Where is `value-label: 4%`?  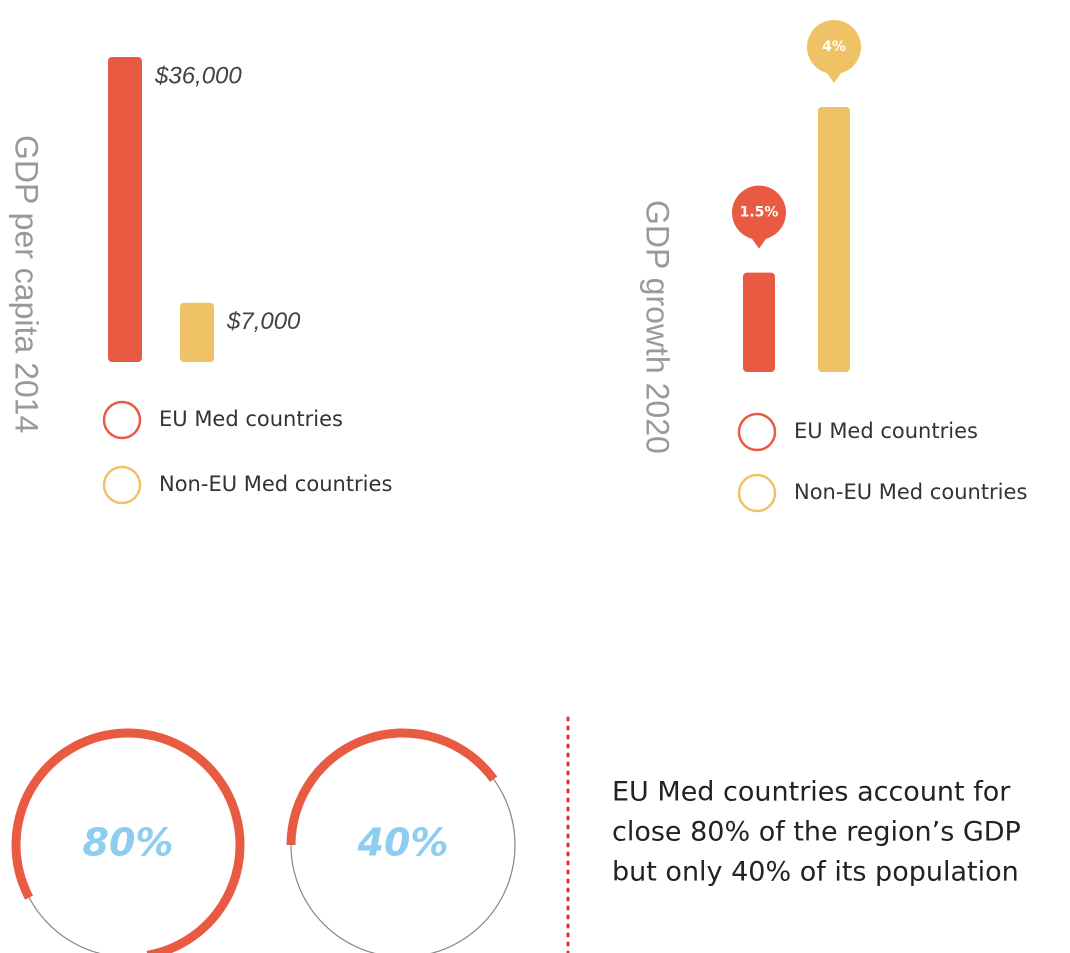 value-label: 4% is located at coordinates (834, 47).